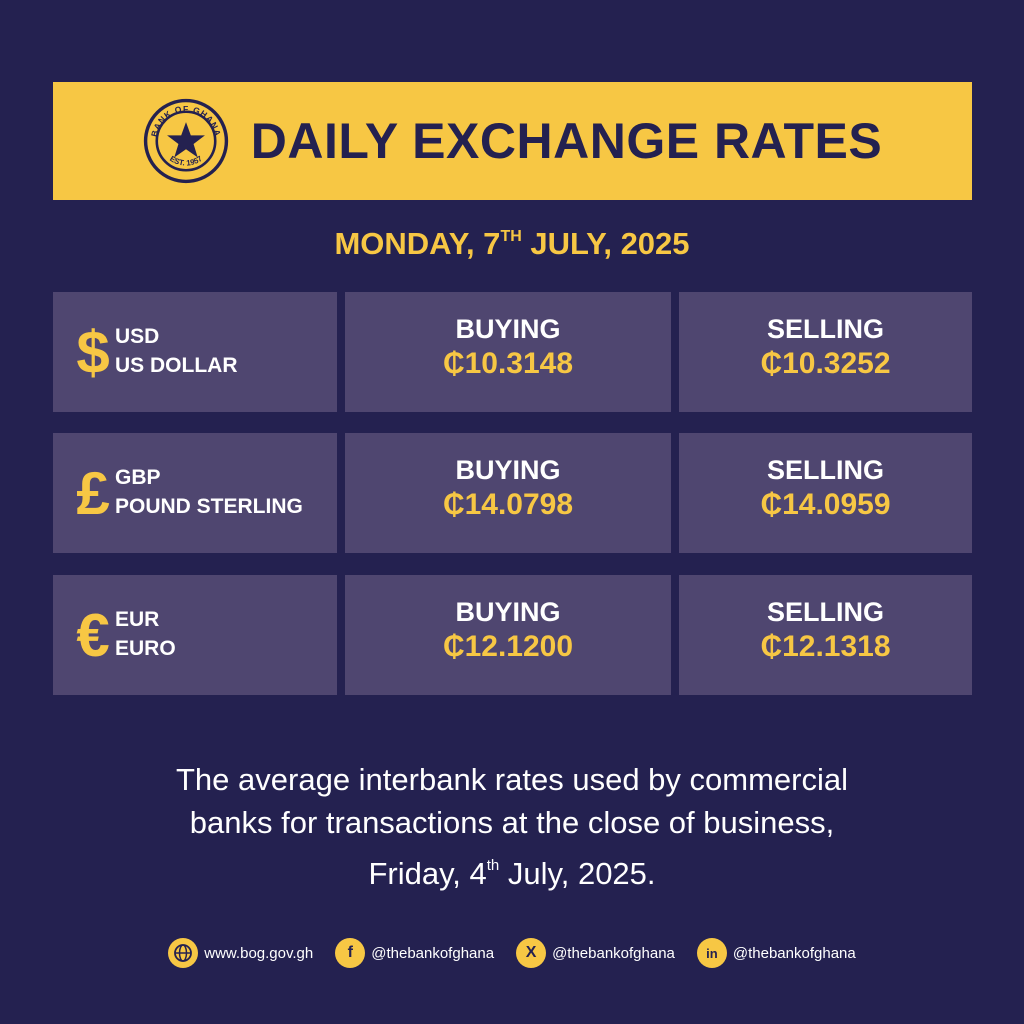  I want to click on currency-cell: $ USD US DOLLAR, so click(195, 352).